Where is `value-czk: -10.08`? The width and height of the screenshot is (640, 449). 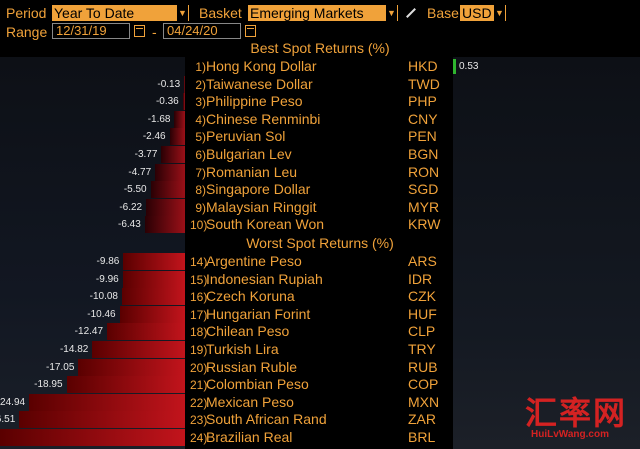
value-czk: -10.08 is located at coordinates (103, 297).